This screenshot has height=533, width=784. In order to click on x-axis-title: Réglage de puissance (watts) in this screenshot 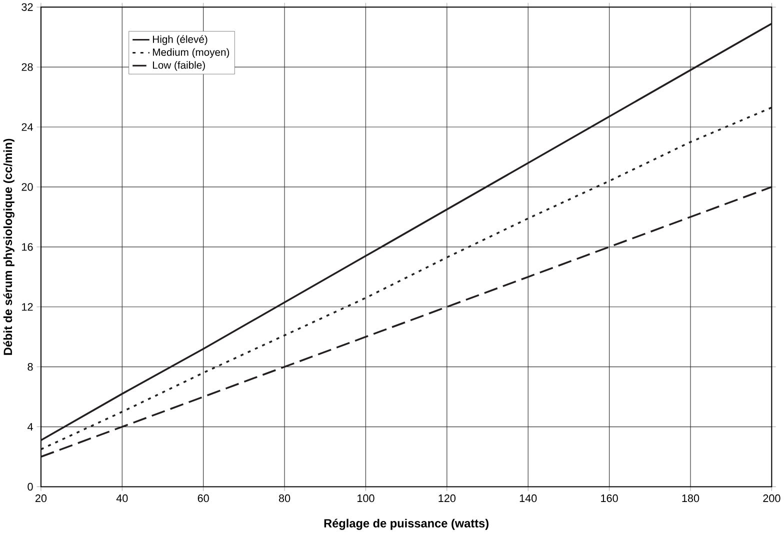, I will do `click(406, 524)`.